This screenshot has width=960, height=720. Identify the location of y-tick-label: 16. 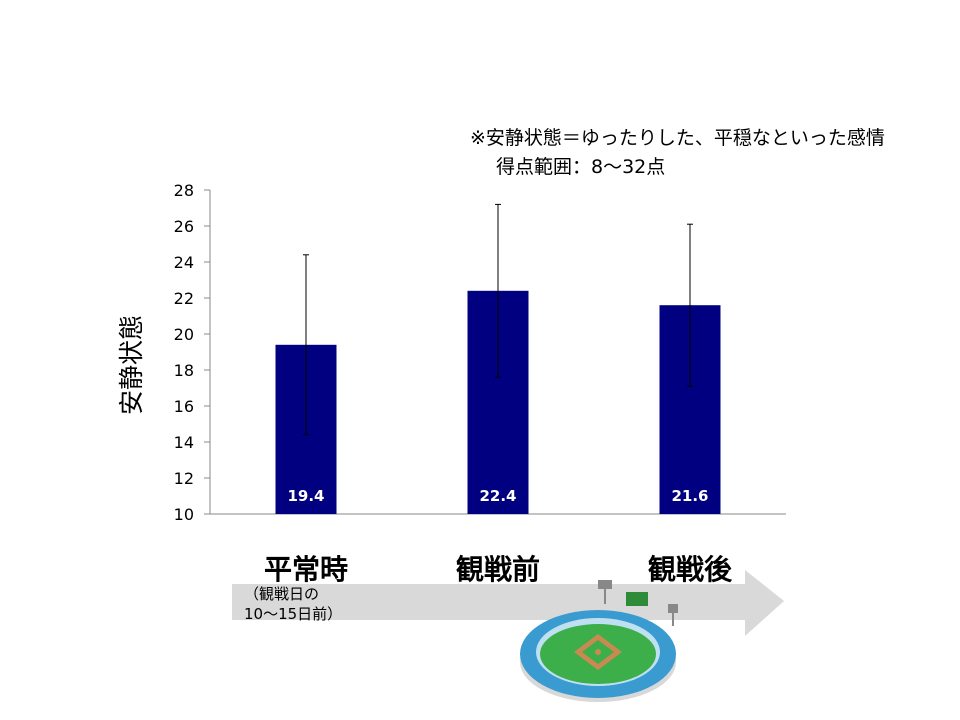
(184, 406).